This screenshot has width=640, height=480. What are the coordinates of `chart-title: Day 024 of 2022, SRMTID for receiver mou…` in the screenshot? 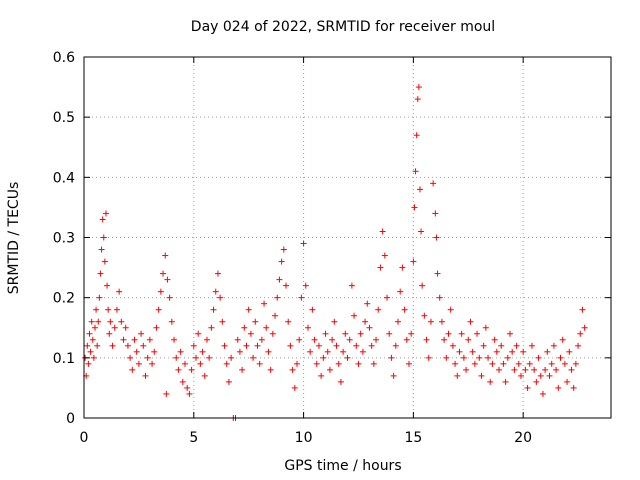 It's located at (343, 27).